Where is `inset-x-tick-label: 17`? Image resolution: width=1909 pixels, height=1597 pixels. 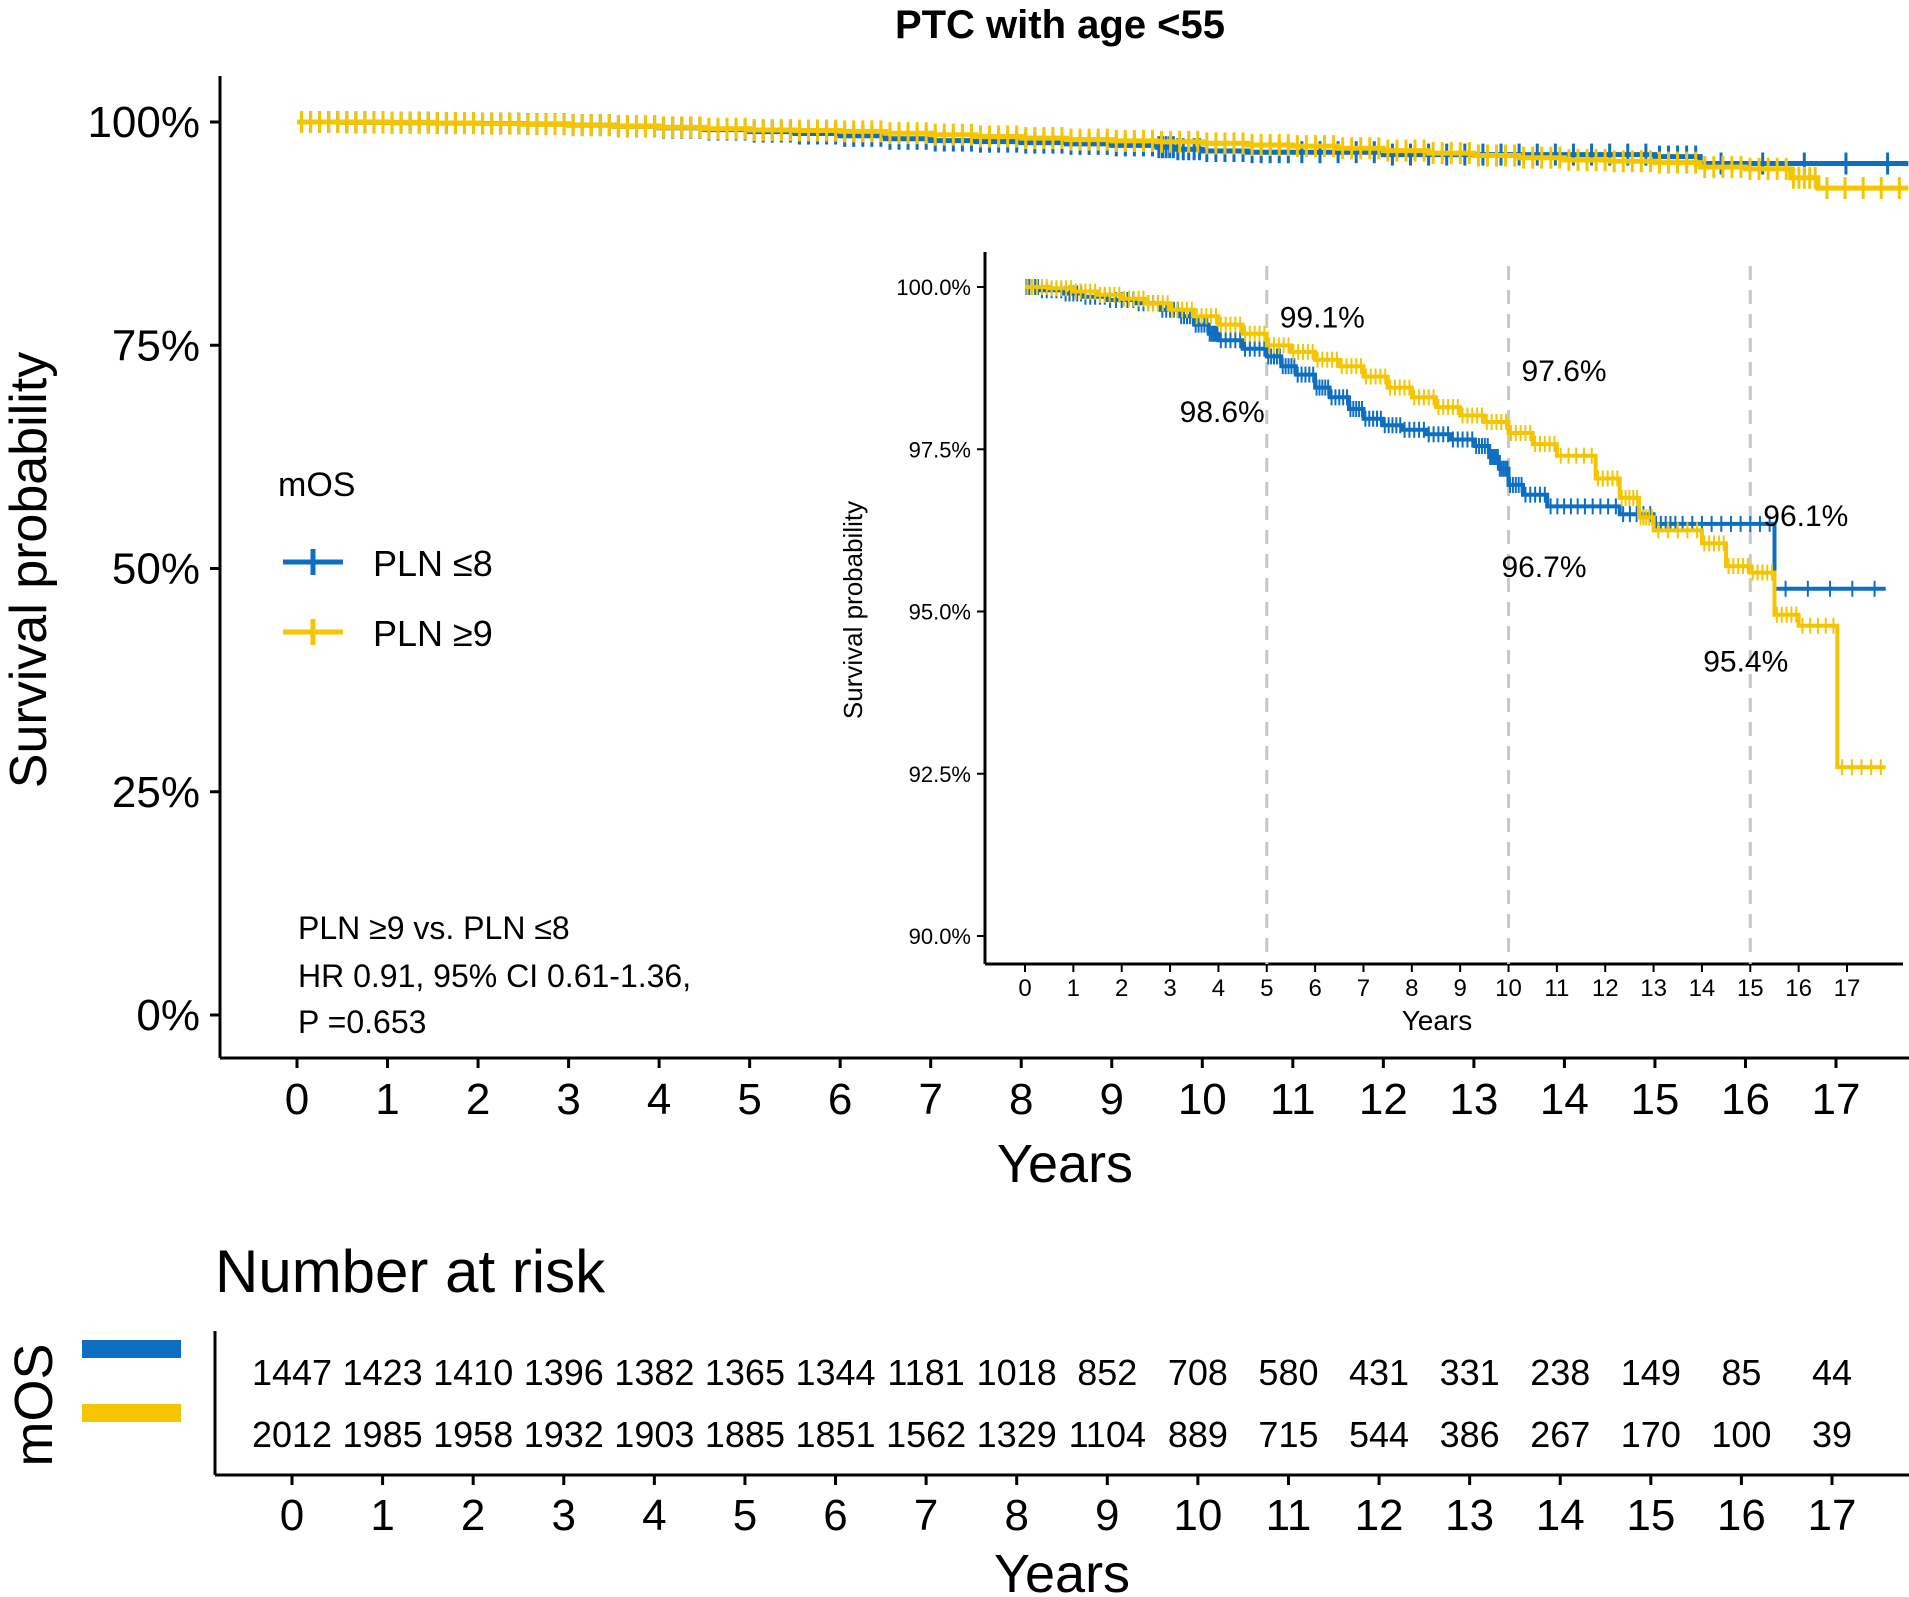
inset-x-tick-label: 17 is located at coordinates (1847, 988).